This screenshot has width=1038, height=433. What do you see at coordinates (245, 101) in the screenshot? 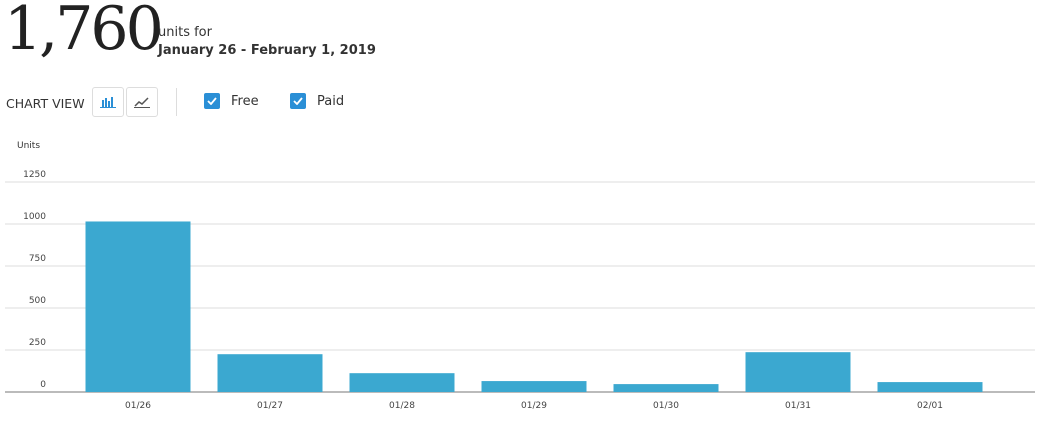
I see `free-label: Free` at bounding box center [245, 101].